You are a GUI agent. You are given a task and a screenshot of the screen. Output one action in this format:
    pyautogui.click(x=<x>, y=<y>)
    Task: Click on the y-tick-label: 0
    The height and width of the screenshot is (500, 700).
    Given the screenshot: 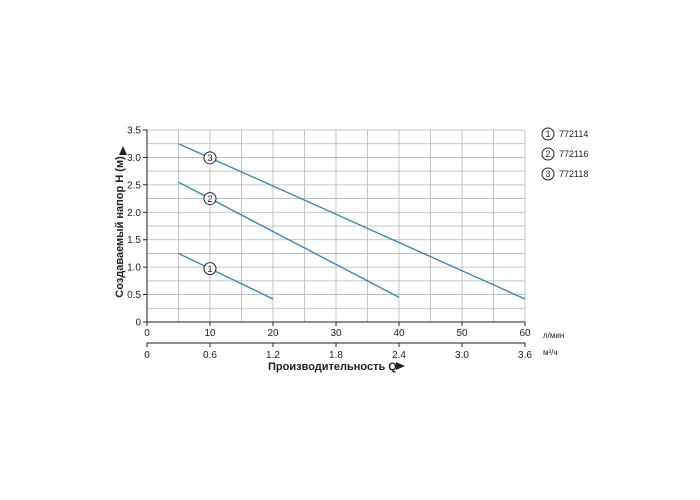 What is the action you would take?
    pyautogui.click(x=138, y=323)
    